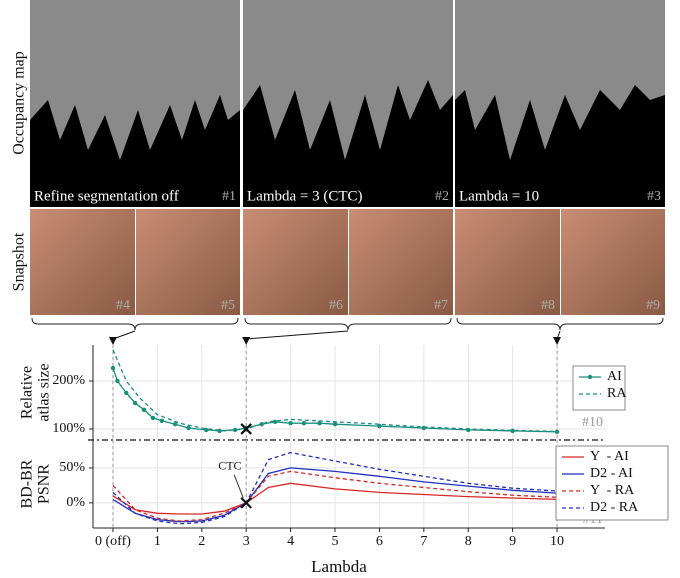 The image size is (680, 578). What do you see at coordinates (592, 422) in the screenshot?
I see `panel-id: #10` at bounding box center [592, 422].